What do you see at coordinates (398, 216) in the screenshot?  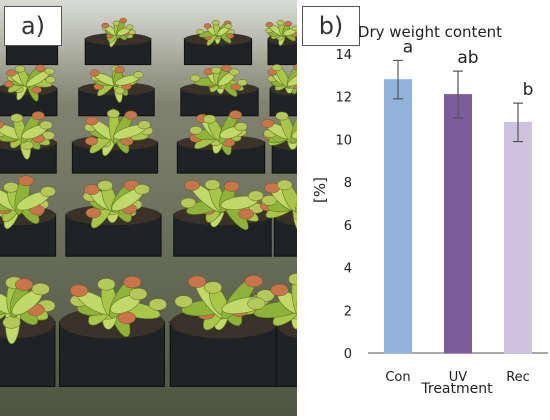 I see `bar-con` at bounding box center [398, 216].